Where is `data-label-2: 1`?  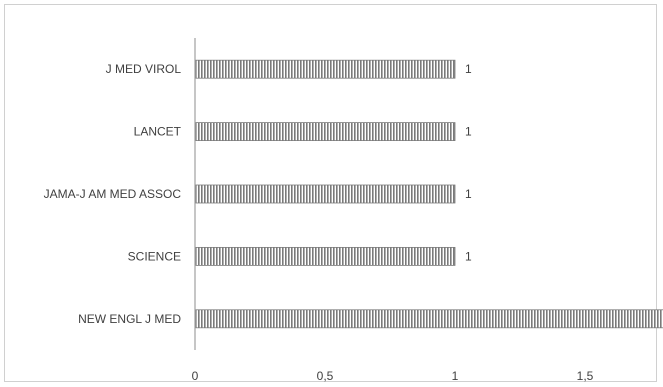 data-label-2: 1 is located at coordinates (468, 194).